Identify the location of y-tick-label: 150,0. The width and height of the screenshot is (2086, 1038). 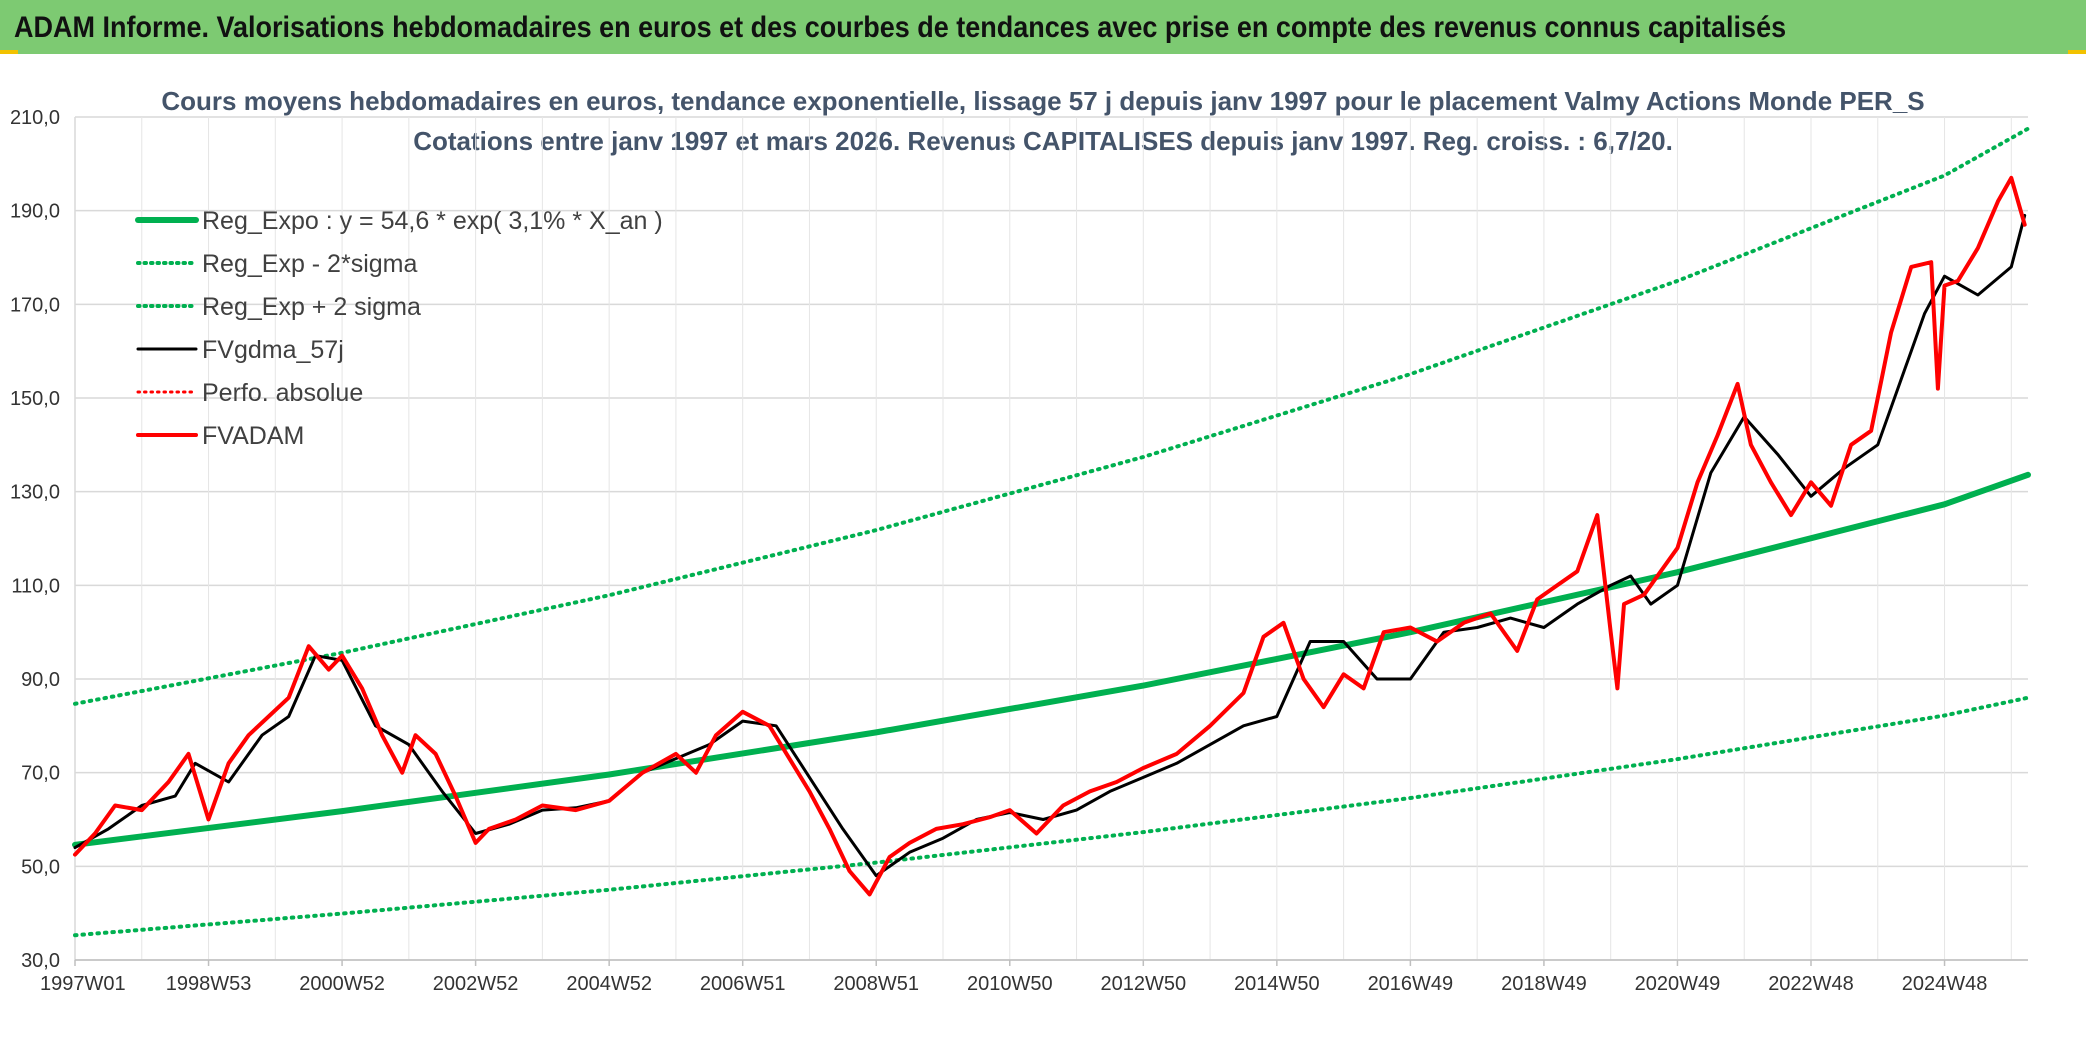
(35, 399).